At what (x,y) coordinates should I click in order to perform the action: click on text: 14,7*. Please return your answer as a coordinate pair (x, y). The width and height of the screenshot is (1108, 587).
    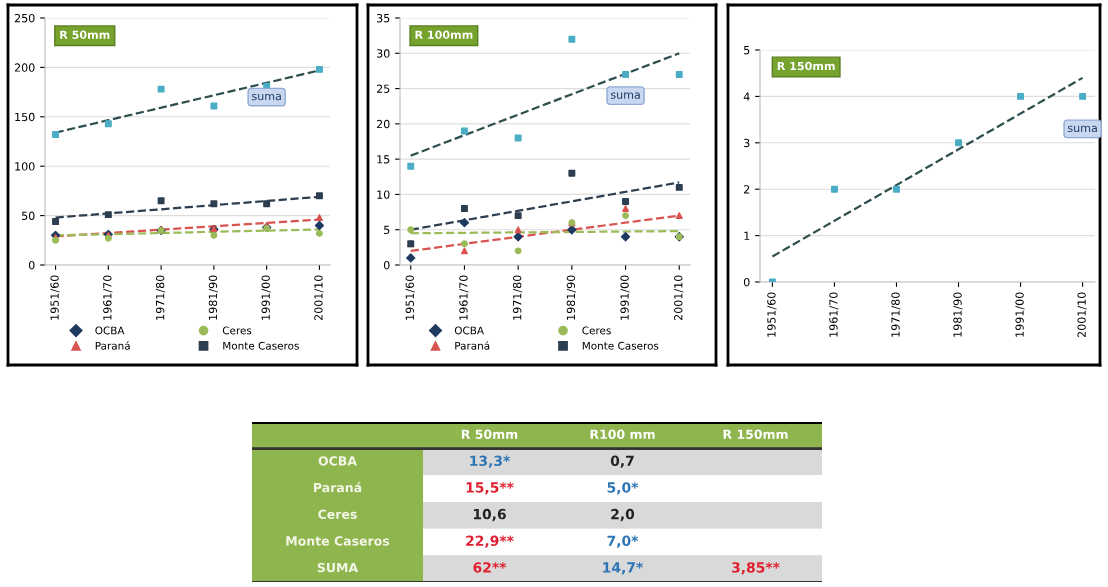
    Looking at the image, I should click on (623, 568).